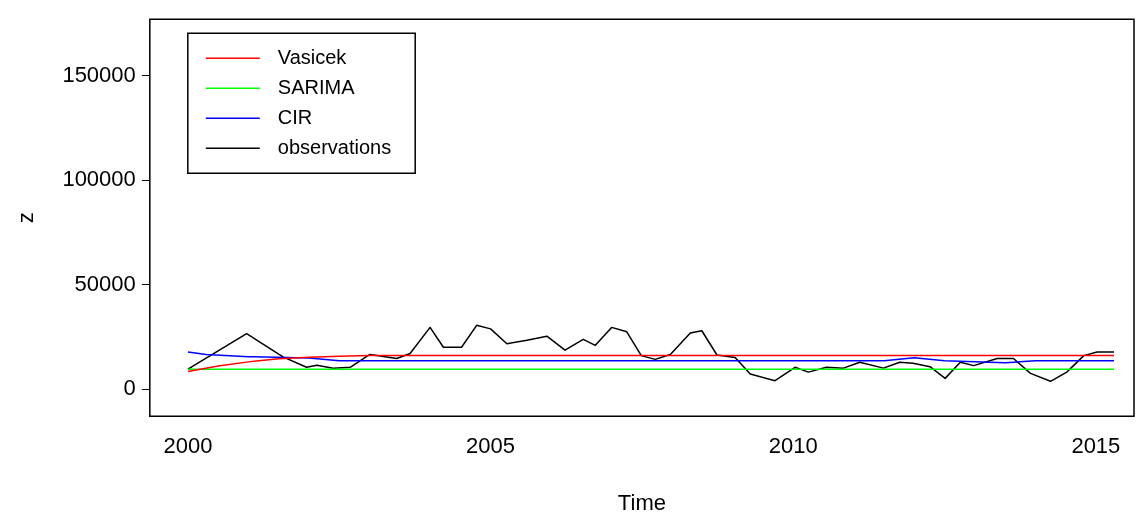  Describe the element at coordinates (99, 179) in the screenshot. I see `y-tick-label: 100000` at that location.